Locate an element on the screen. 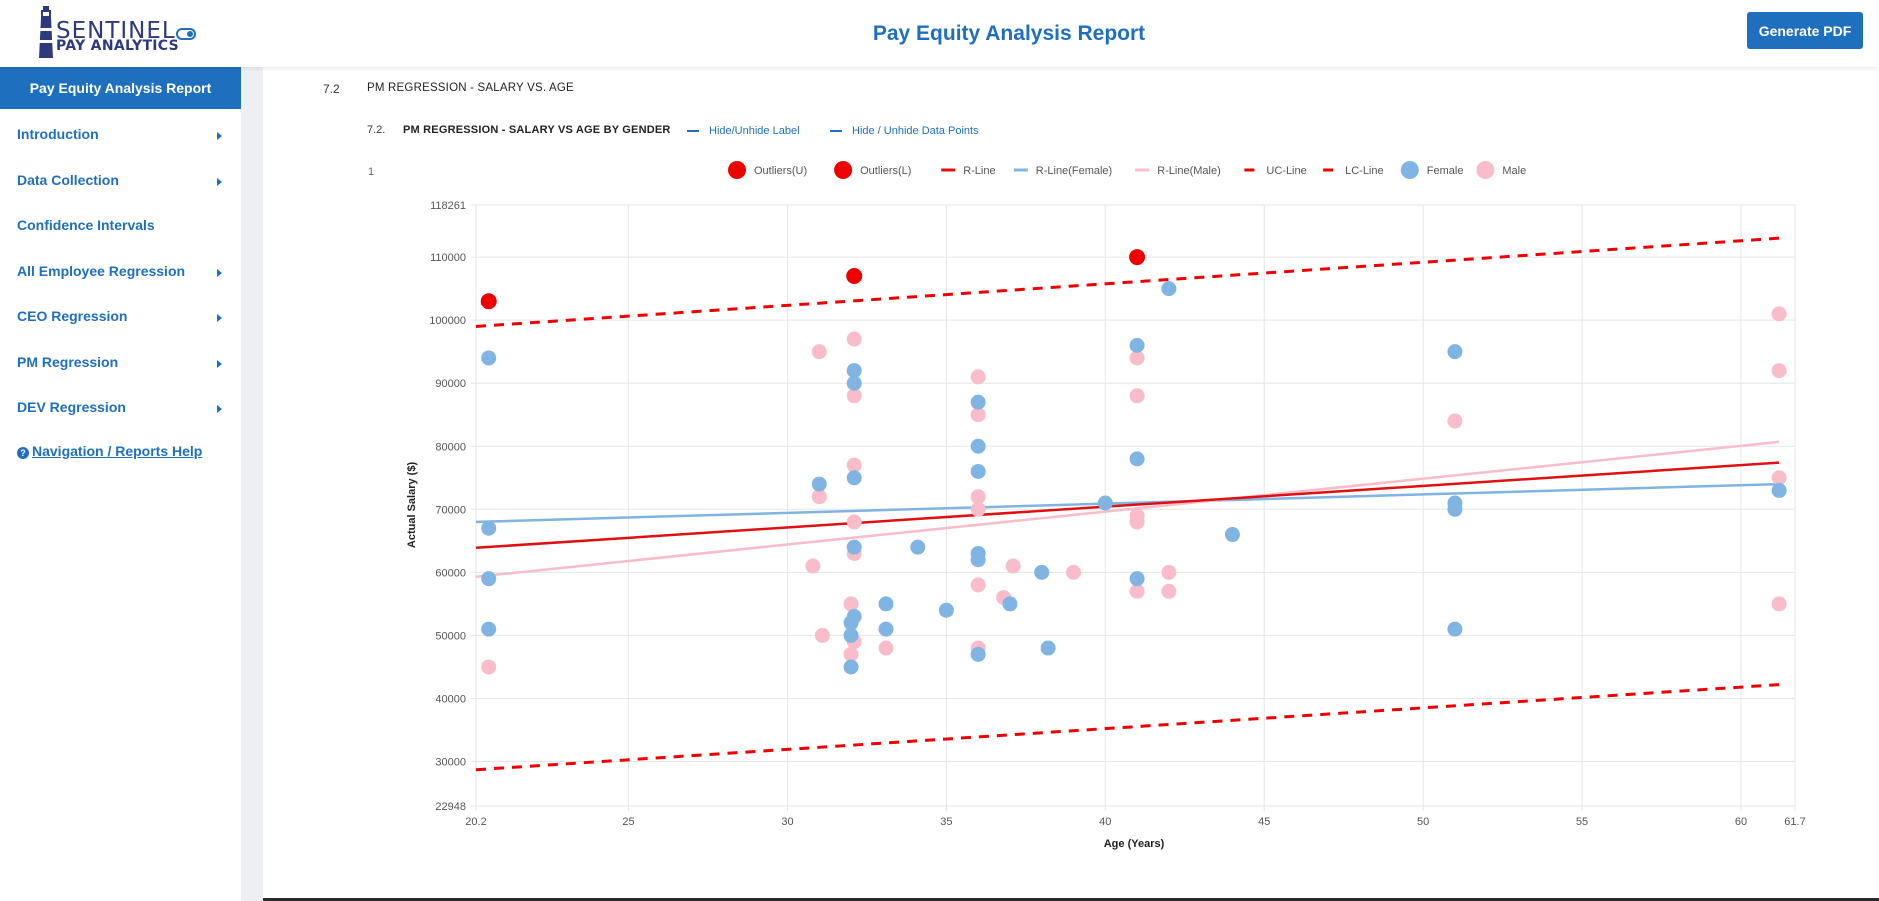  y-tick-label: 70000 is located at coordinates (450, 510).